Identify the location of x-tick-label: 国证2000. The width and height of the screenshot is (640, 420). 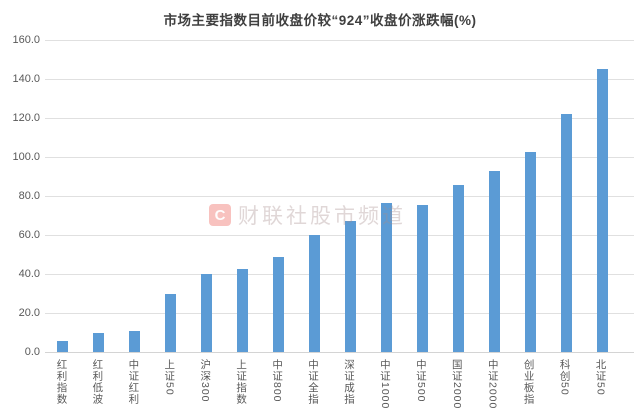
(456, 384).